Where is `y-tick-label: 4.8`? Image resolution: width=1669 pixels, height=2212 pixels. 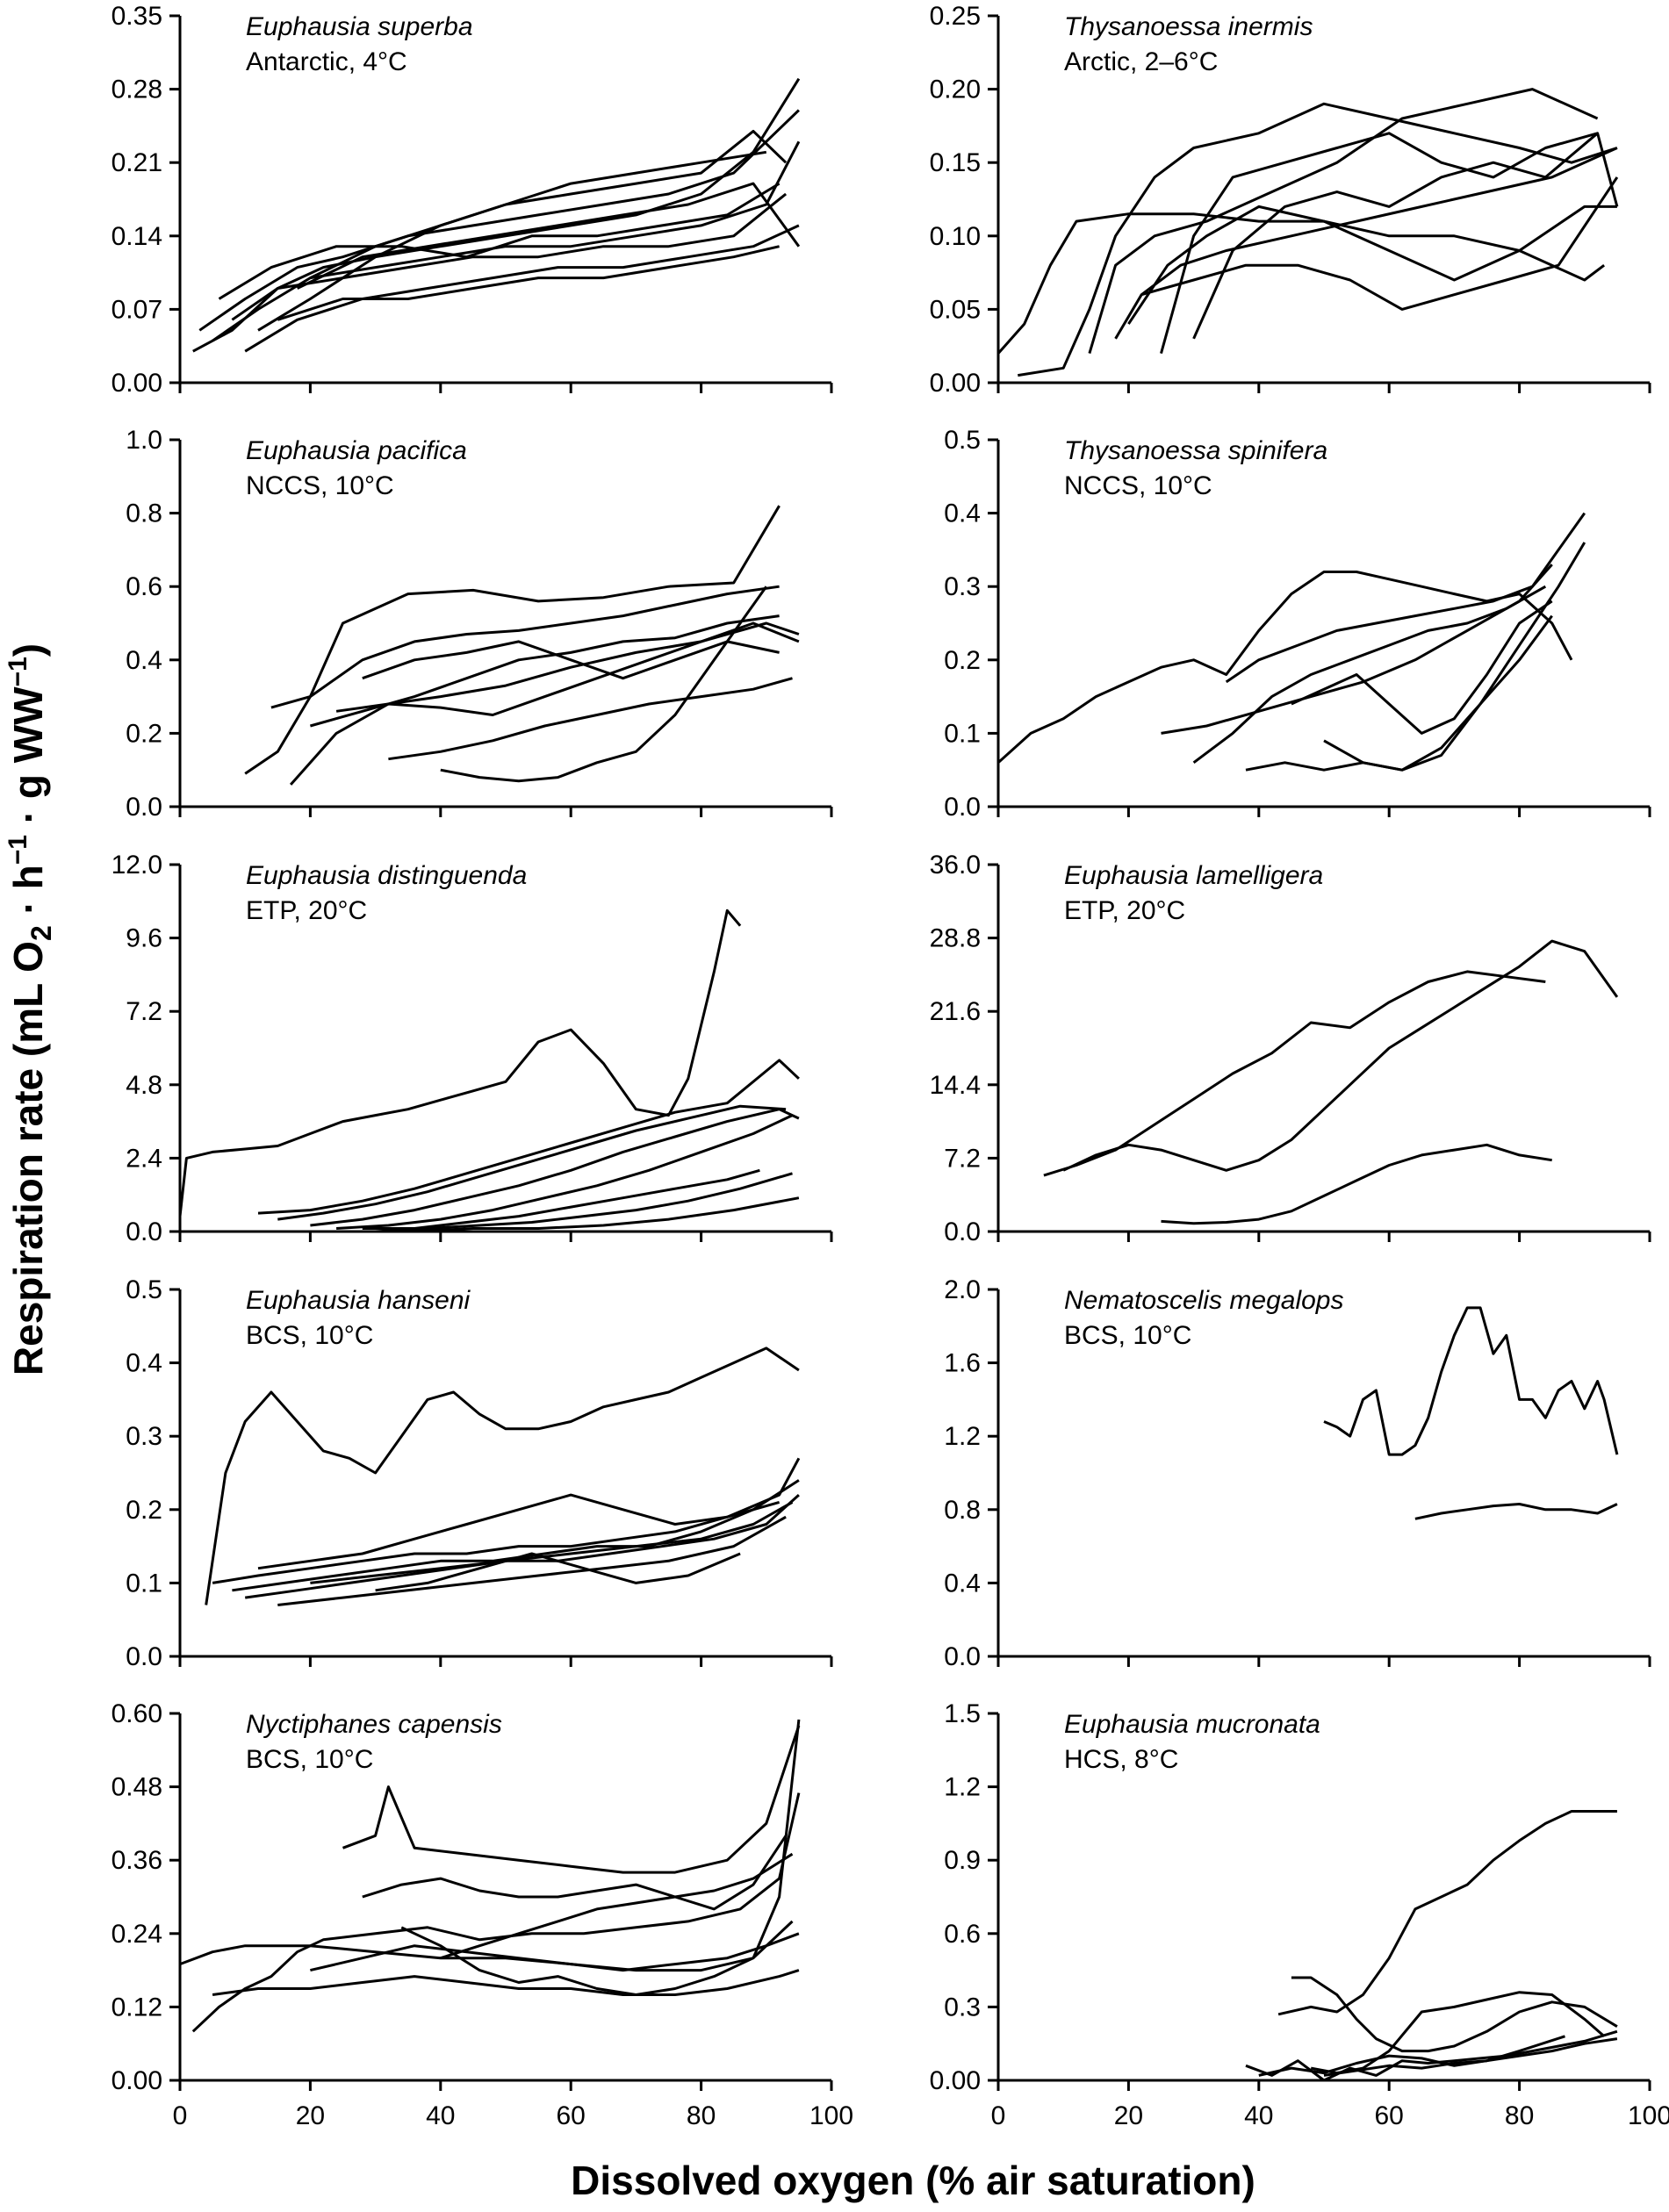 y-tick-label: 4.8 is located at coordinates (144, 1086).